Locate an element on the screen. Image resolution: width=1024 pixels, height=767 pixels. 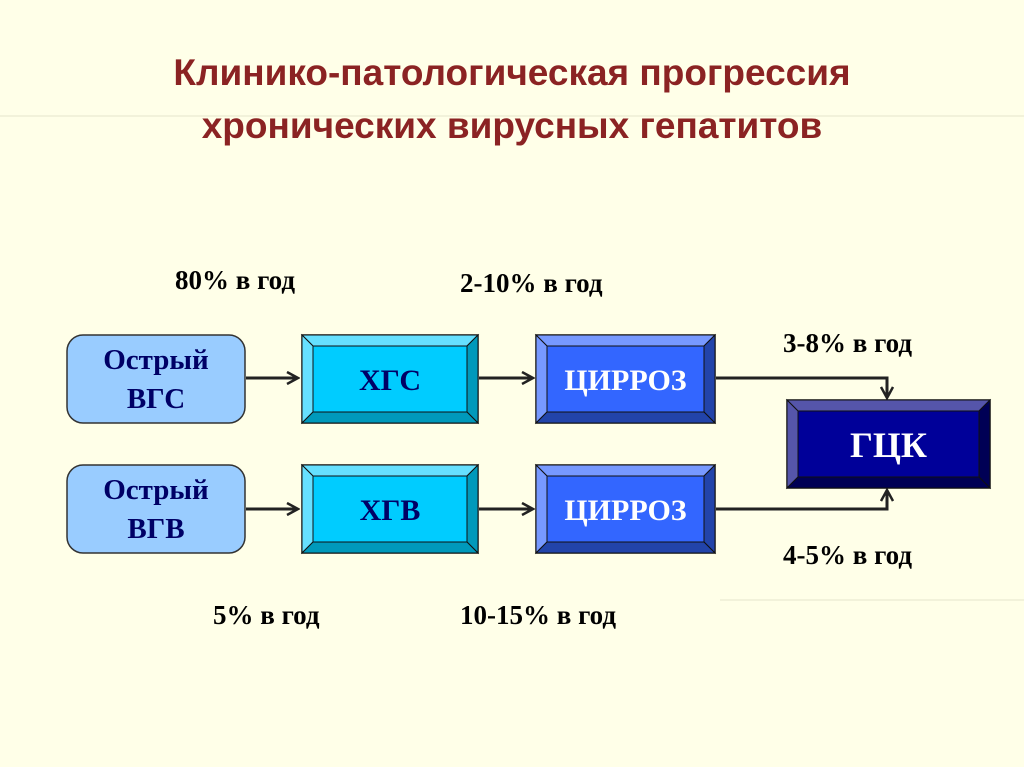
node-acute-hcv: Острый ВГС is located at coordinates (156, 379).